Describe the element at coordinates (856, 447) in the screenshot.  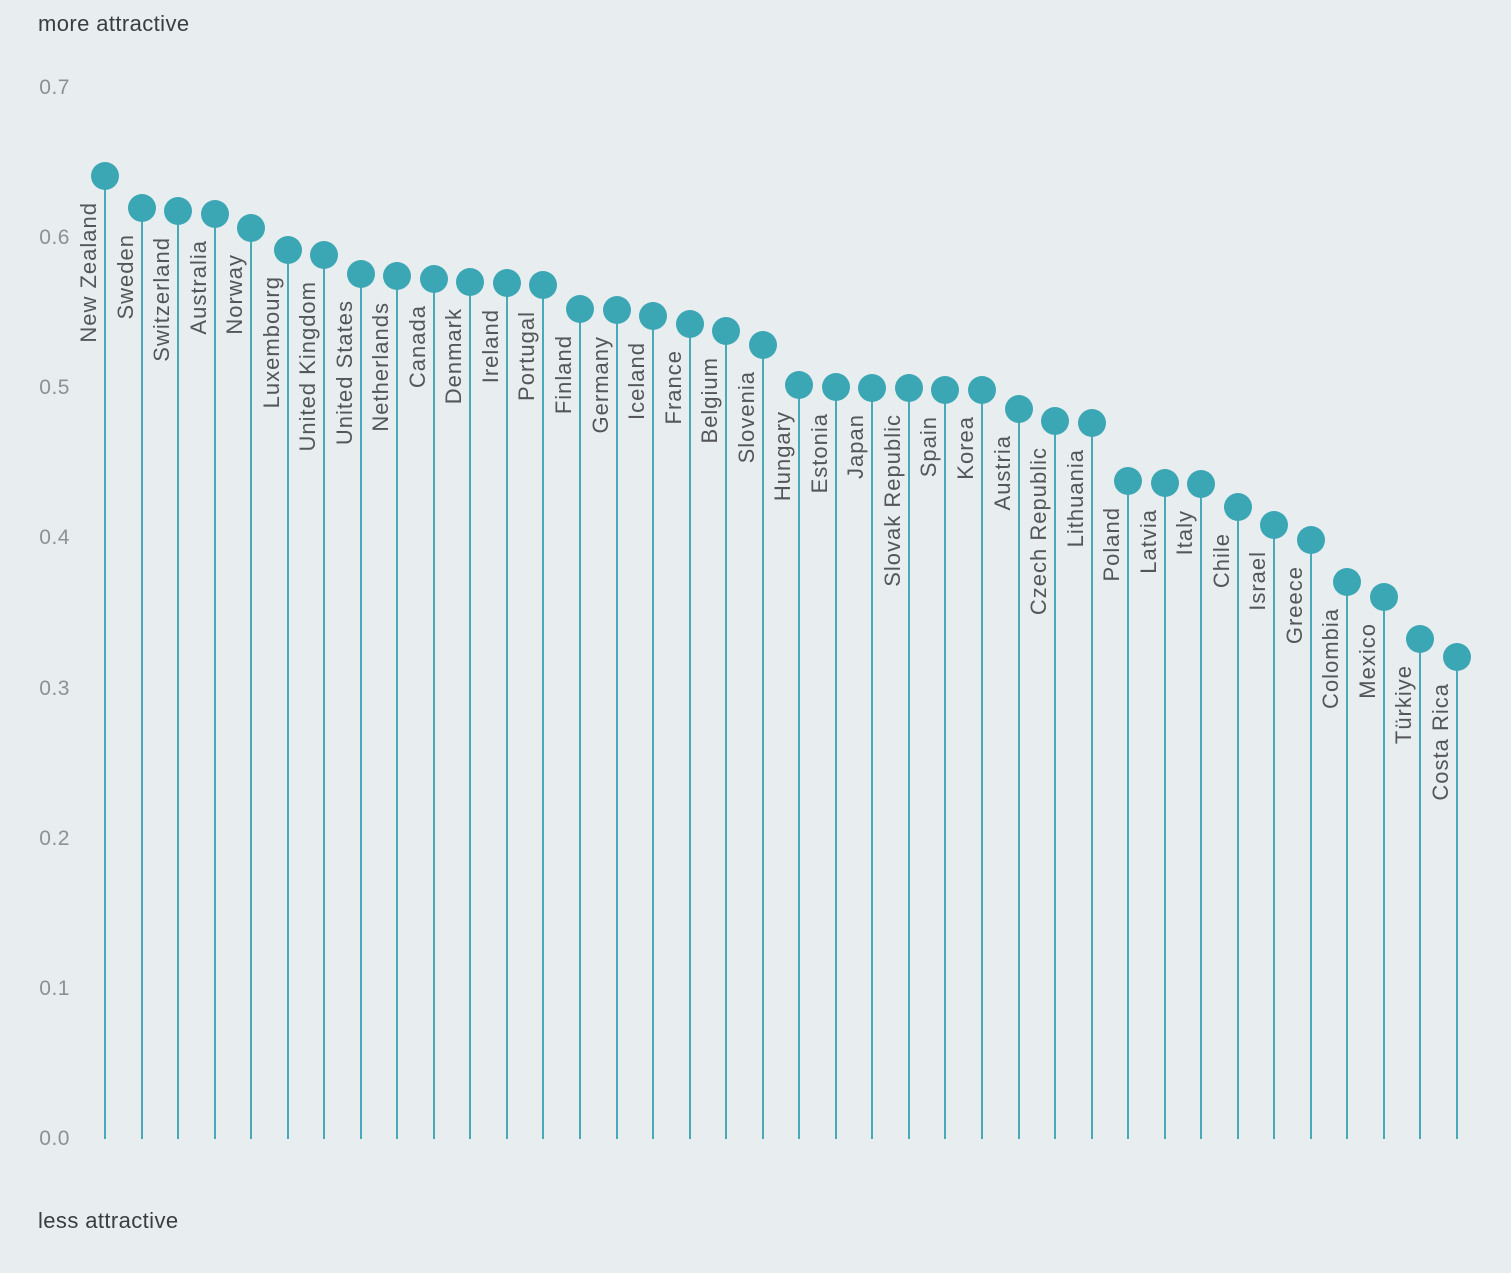
I see `country-label-japan: Japan` at that location.